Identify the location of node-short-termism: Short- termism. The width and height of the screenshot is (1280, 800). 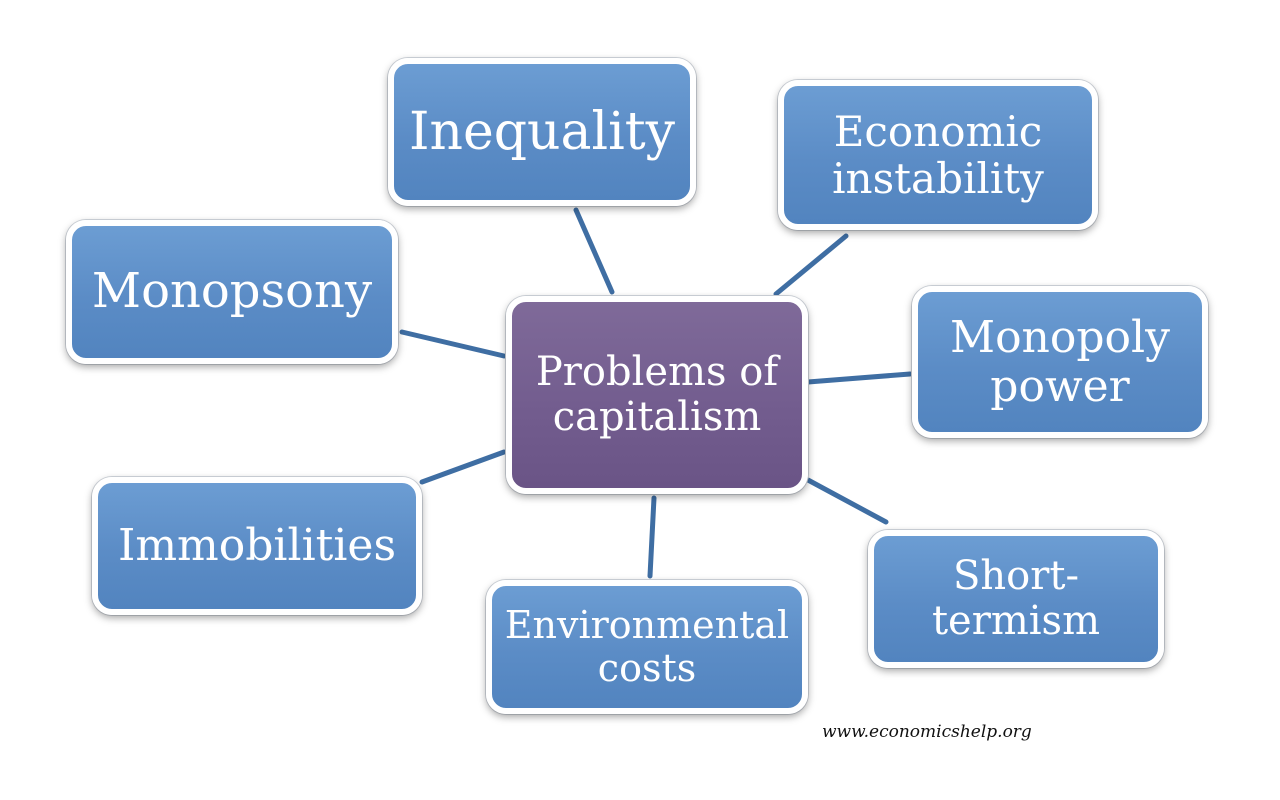
(1016, 599).